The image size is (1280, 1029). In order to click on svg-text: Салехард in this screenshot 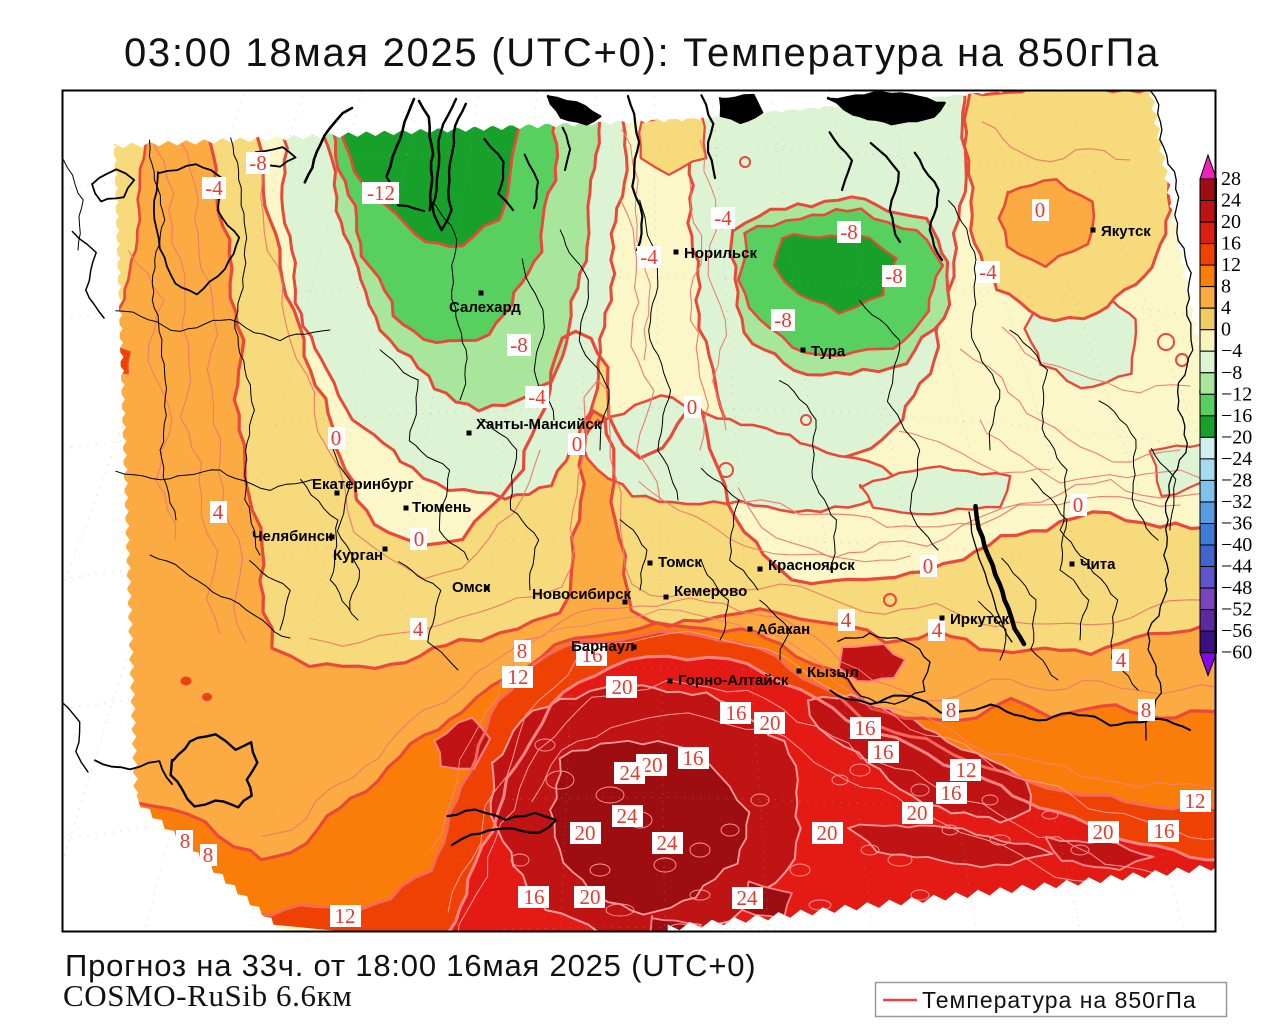, I will do `click(485, 307)`.